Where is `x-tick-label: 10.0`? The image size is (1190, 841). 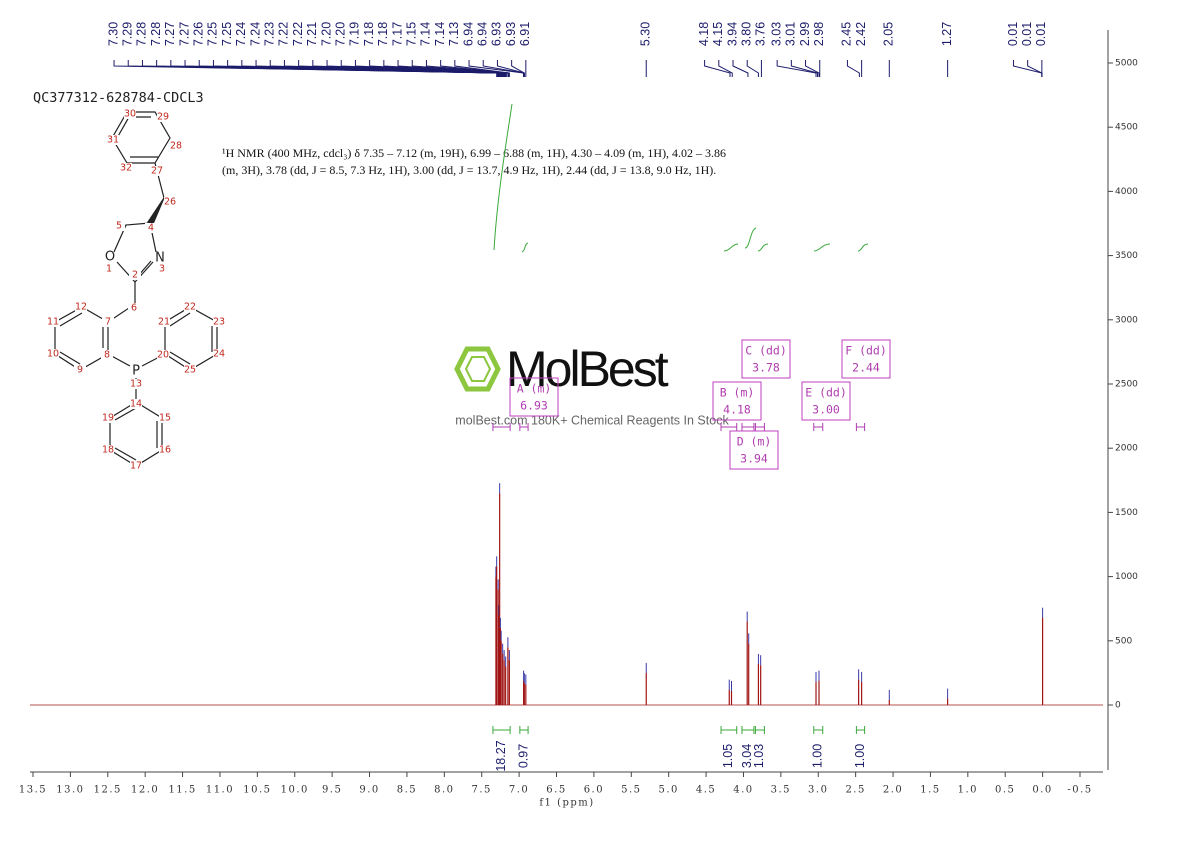 x-tick-label: 10.0 is located at coordinates (295, 790).